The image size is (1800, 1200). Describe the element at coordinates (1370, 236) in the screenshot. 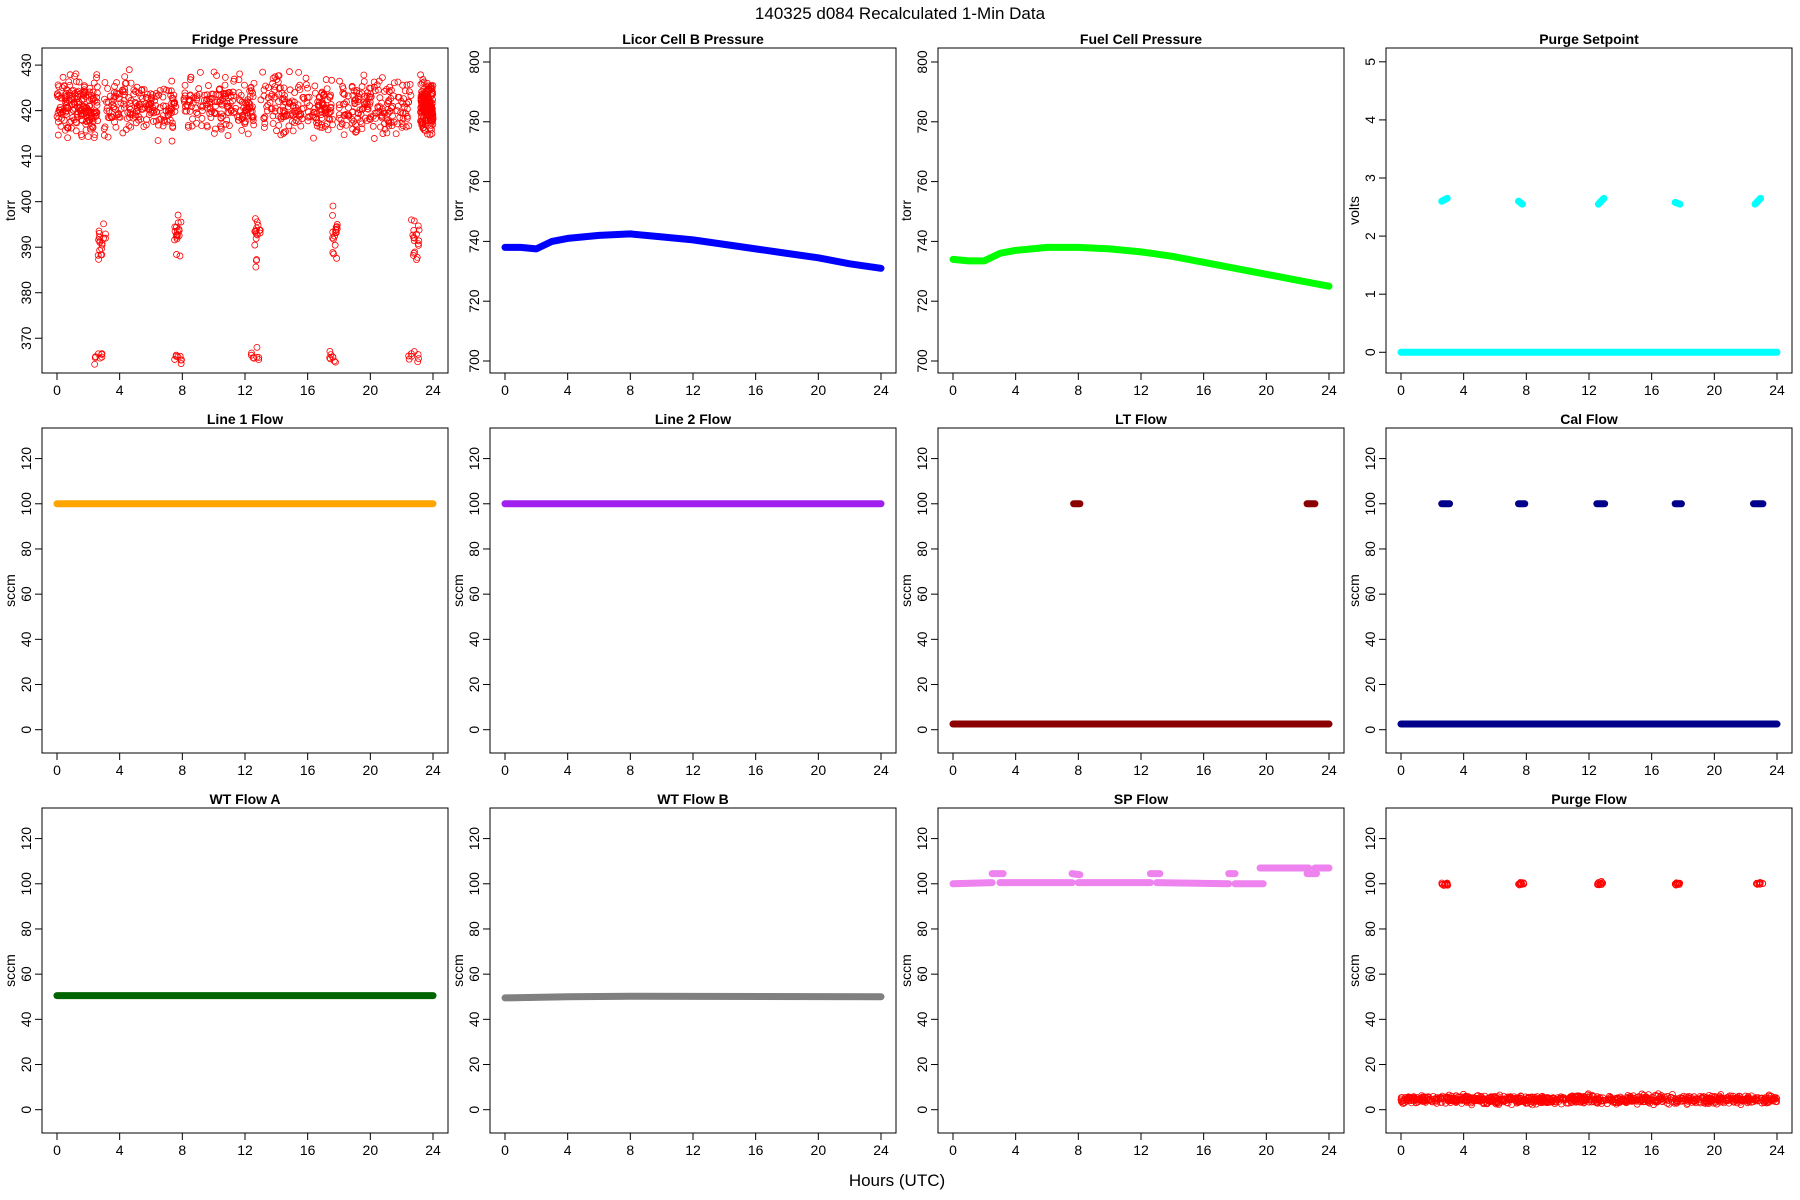

I see `y-tick-label: 2` at that location.